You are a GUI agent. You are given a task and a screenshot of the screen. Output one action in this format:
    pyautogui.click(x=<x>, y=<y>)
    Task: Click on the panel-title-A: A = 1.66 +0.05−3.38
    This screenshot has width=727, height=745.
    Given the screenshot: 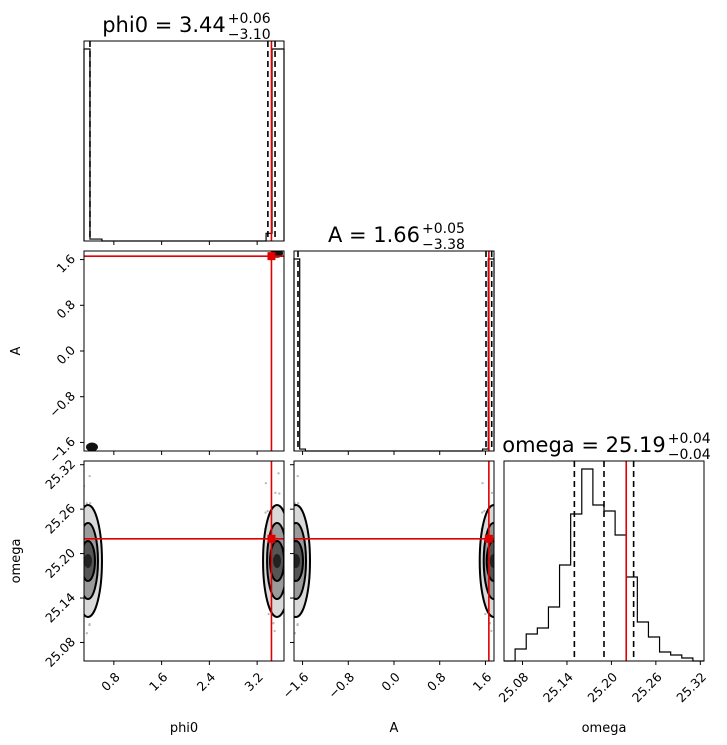 What is the action you would take?
    pyautogui.click(x=396, y=237)
    